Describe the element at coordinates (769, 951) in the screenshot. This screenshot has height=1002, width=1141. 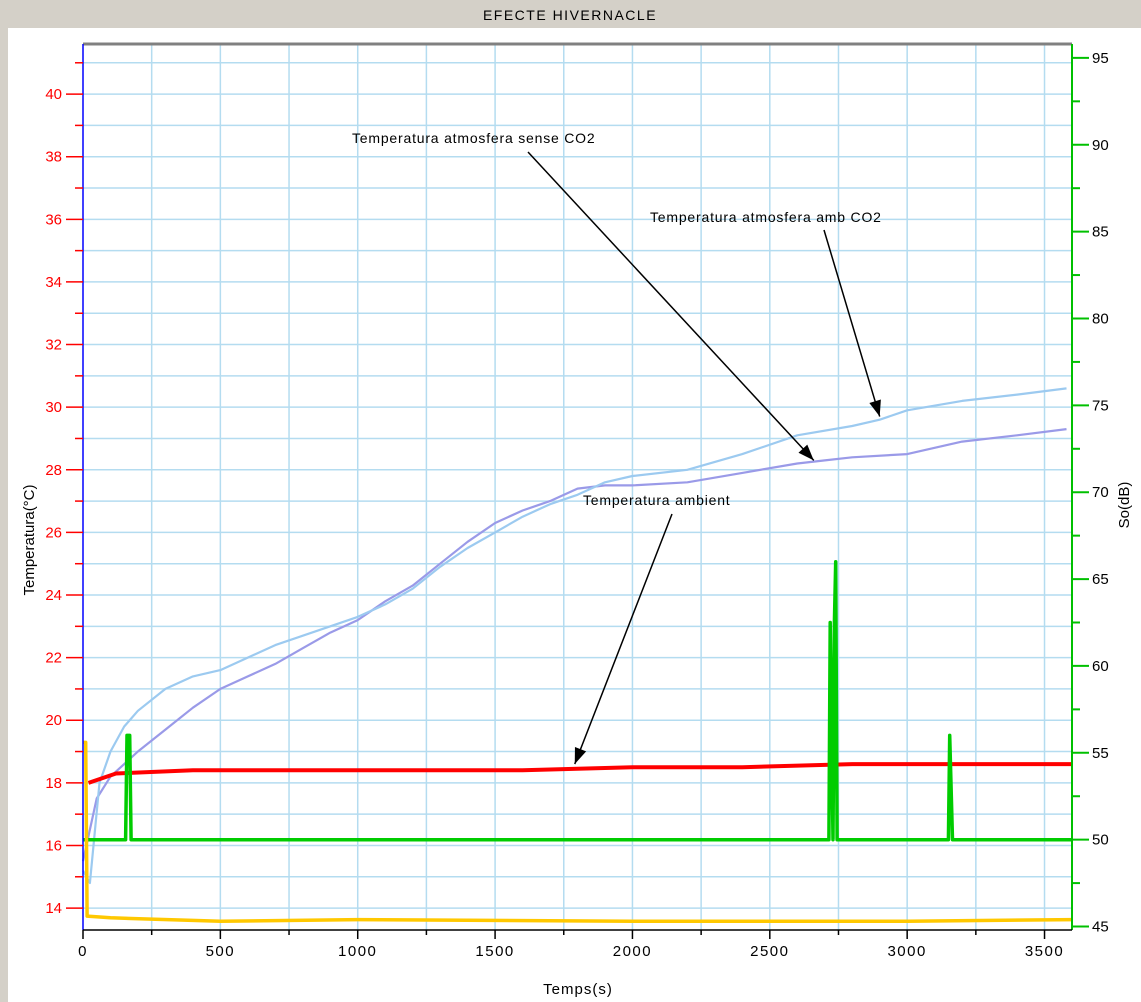
I see `x-tick-label: 2500` at that location.